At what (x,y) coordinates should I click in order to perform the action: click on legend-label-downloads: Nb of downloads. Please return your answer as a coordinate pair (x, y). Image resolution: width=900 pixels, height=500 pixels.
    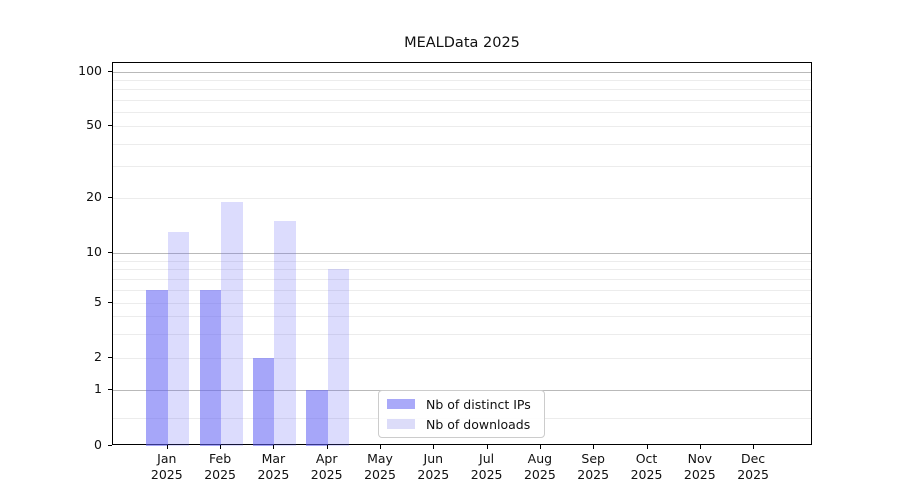
    Looking at the image, I should click on (478, 424).